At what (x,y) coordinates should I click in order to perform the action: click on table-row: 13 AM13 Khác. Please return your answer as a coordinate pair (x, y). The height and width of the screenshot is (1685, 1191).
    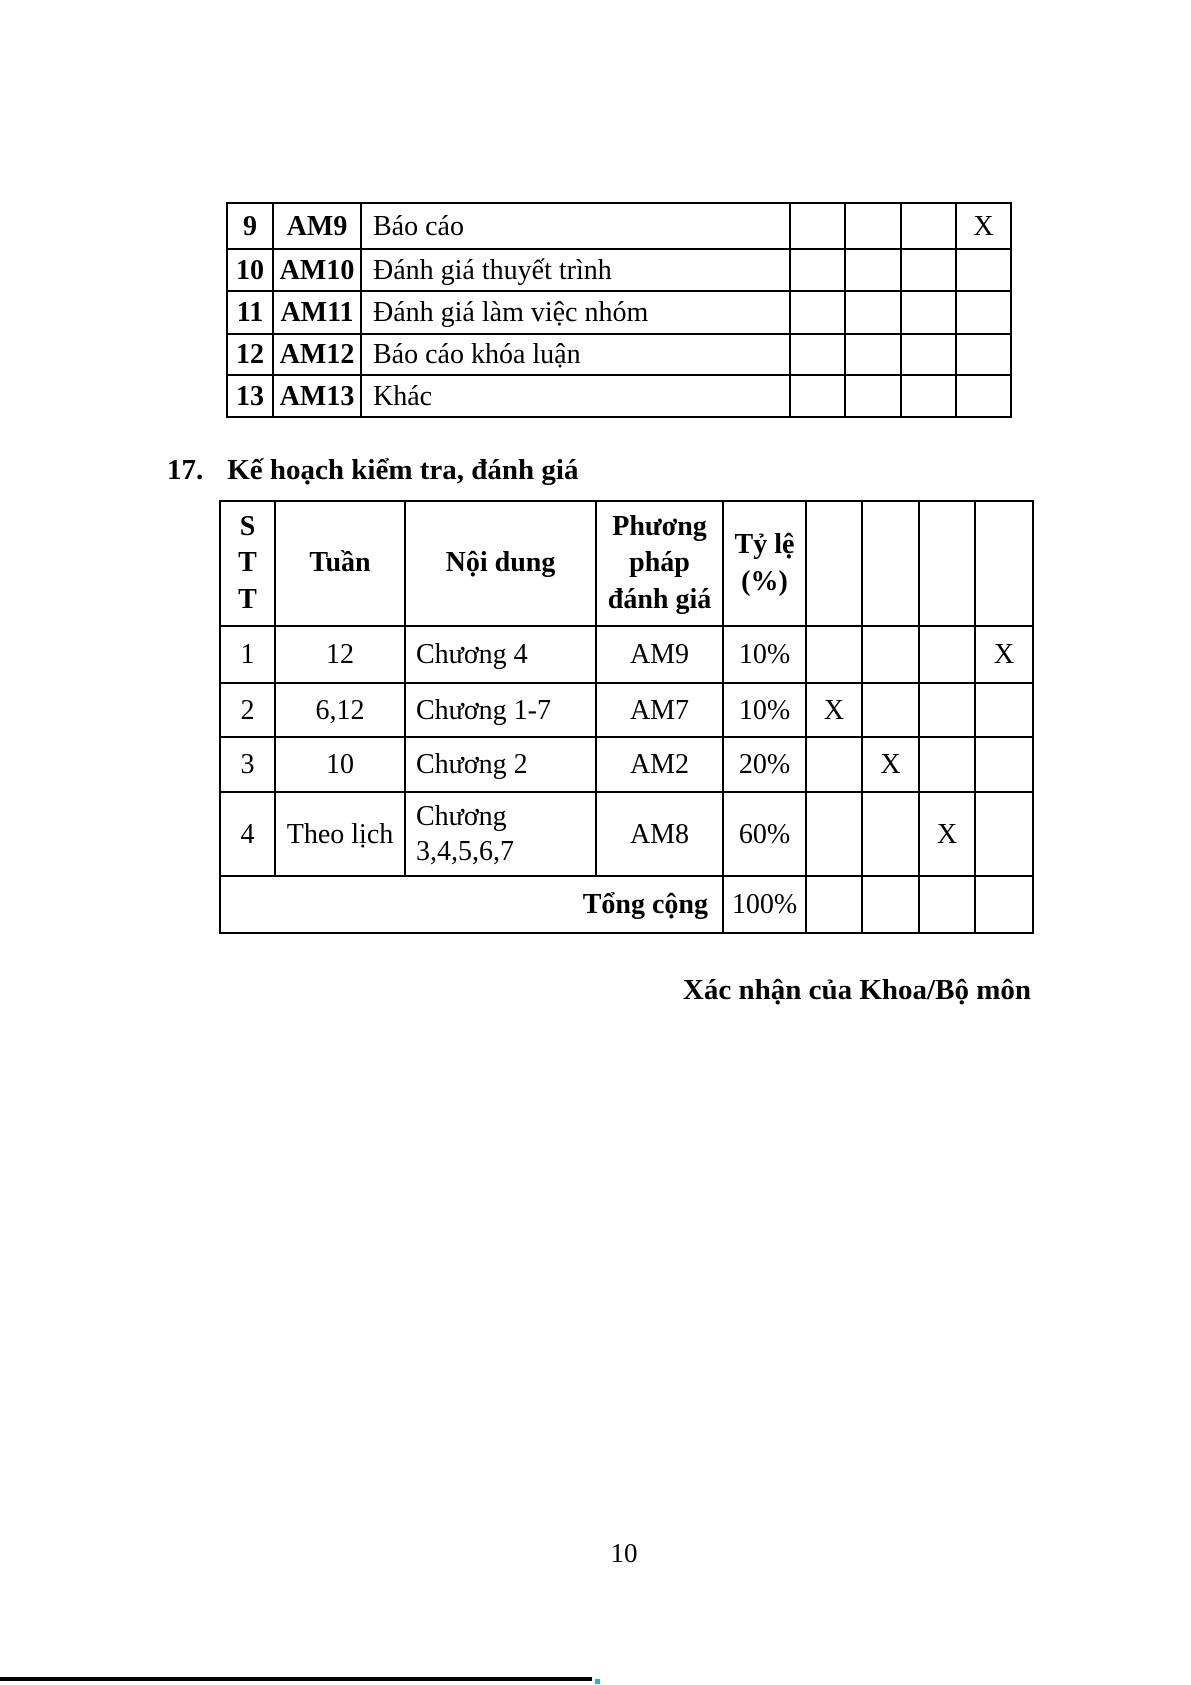
    Looking at the image, I should click on (619, 396).